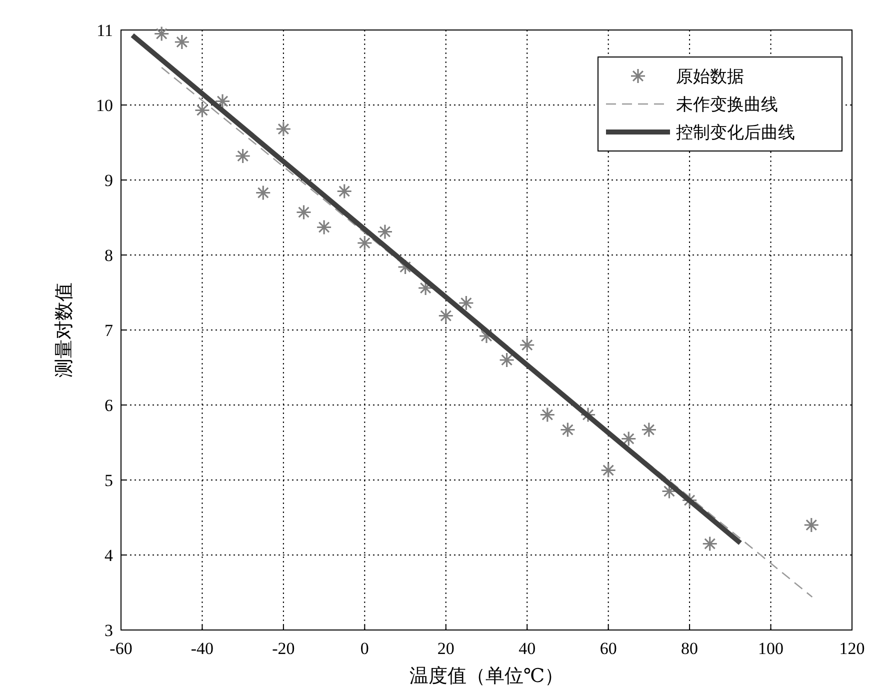  What do you see at coordinates (445, 648) in the screenshot?
I see `x-tick-label: 20` at bounding box center [445, 648].